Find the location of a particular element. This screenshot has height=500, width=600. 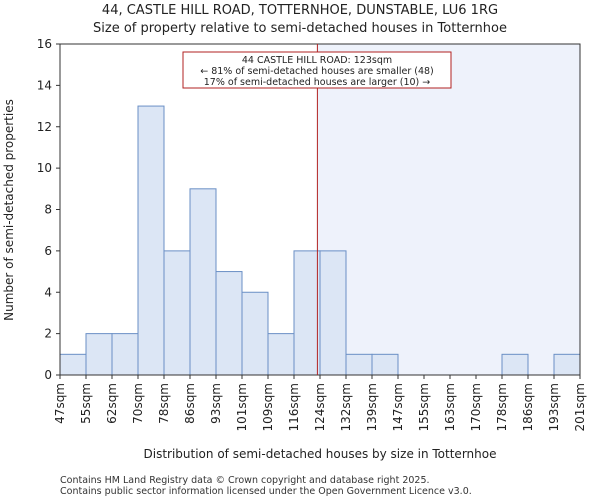

x-tick-label: 155sqm is located at coordinates (424, 407).